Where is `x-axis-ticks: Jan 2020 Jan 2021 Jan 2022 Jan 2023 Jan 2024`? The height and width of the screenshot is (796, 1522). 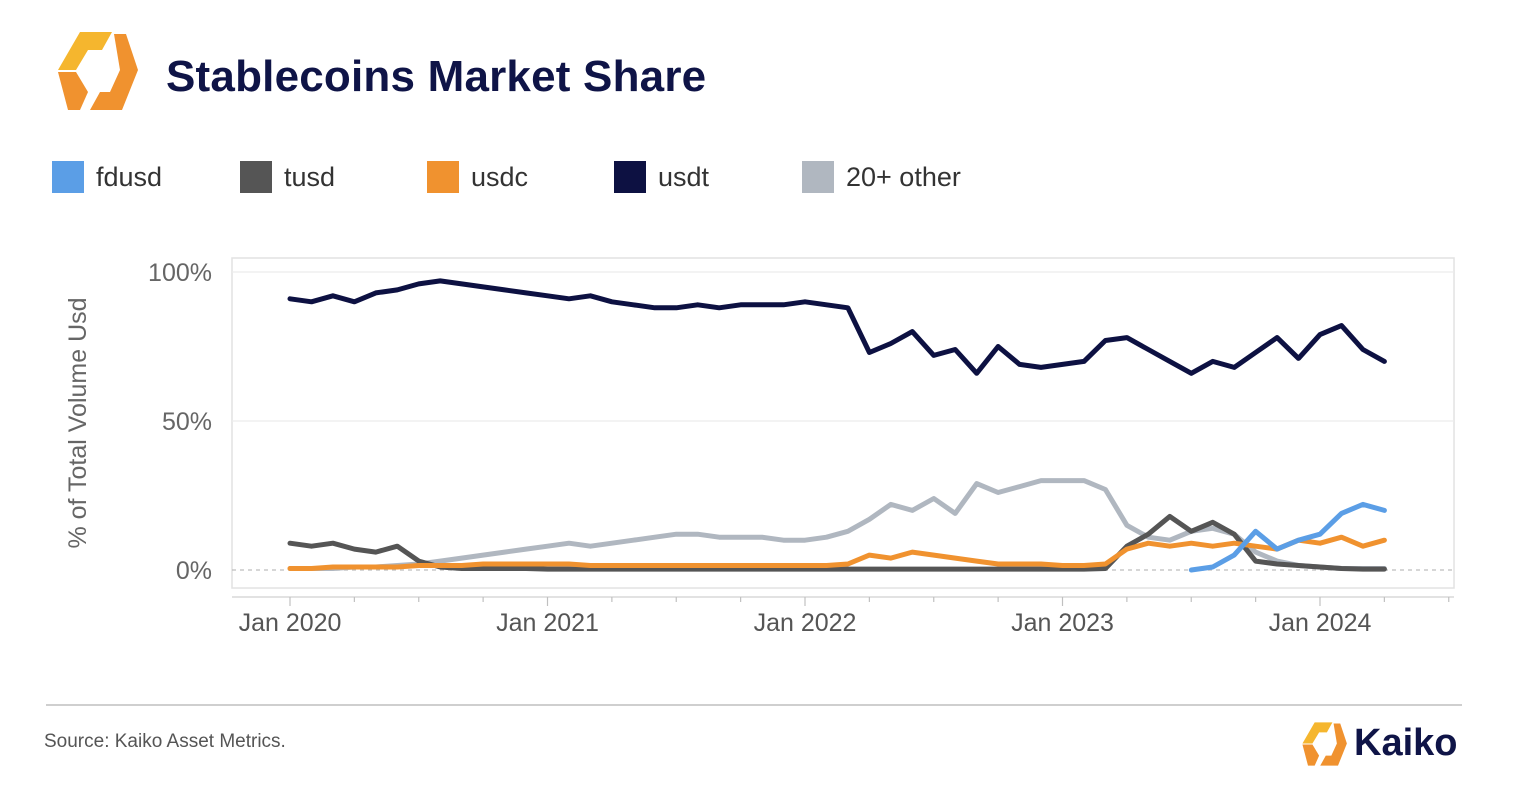
x-axis-ticks: Jan 2020 Jan 2021 Jan 2022 Jan 2023 Jan 2024 is located at coordinates (843, 616).